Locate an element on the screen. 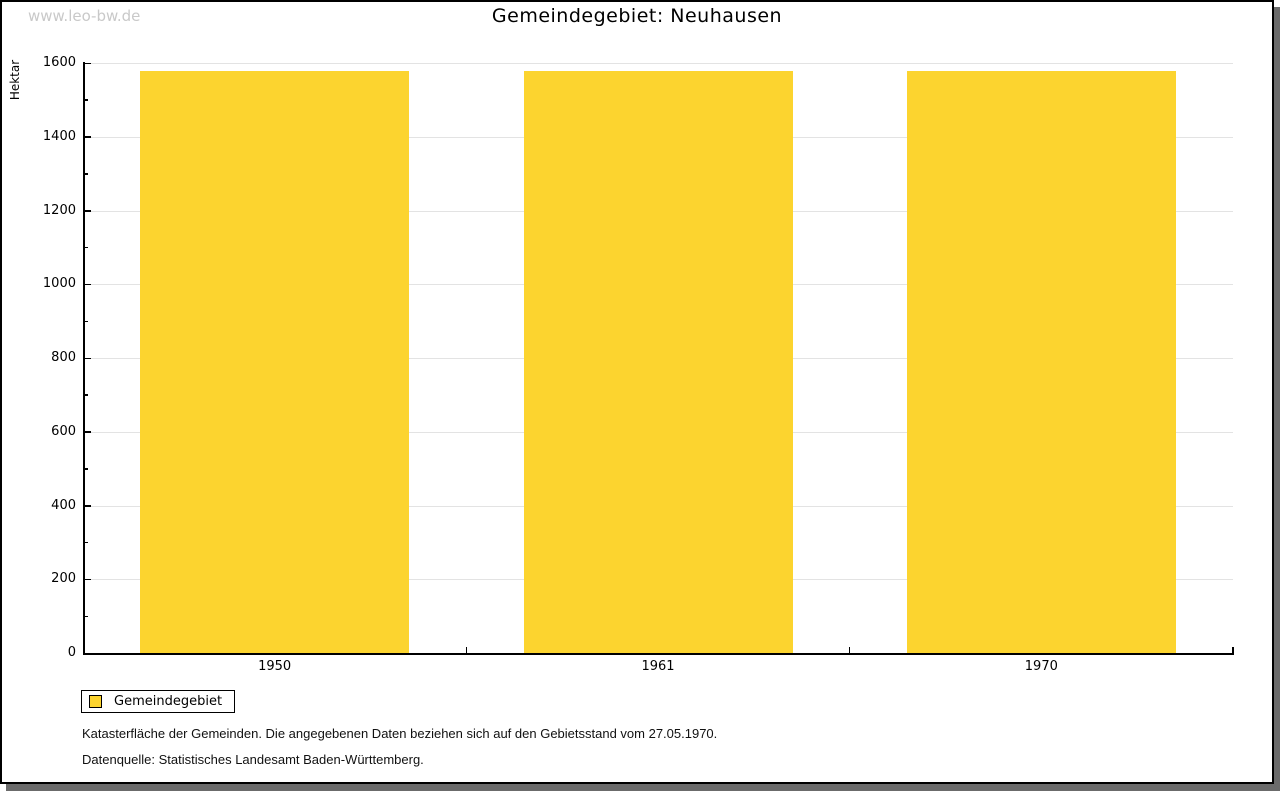  y-axis-line is located at coordinates (84, 357).